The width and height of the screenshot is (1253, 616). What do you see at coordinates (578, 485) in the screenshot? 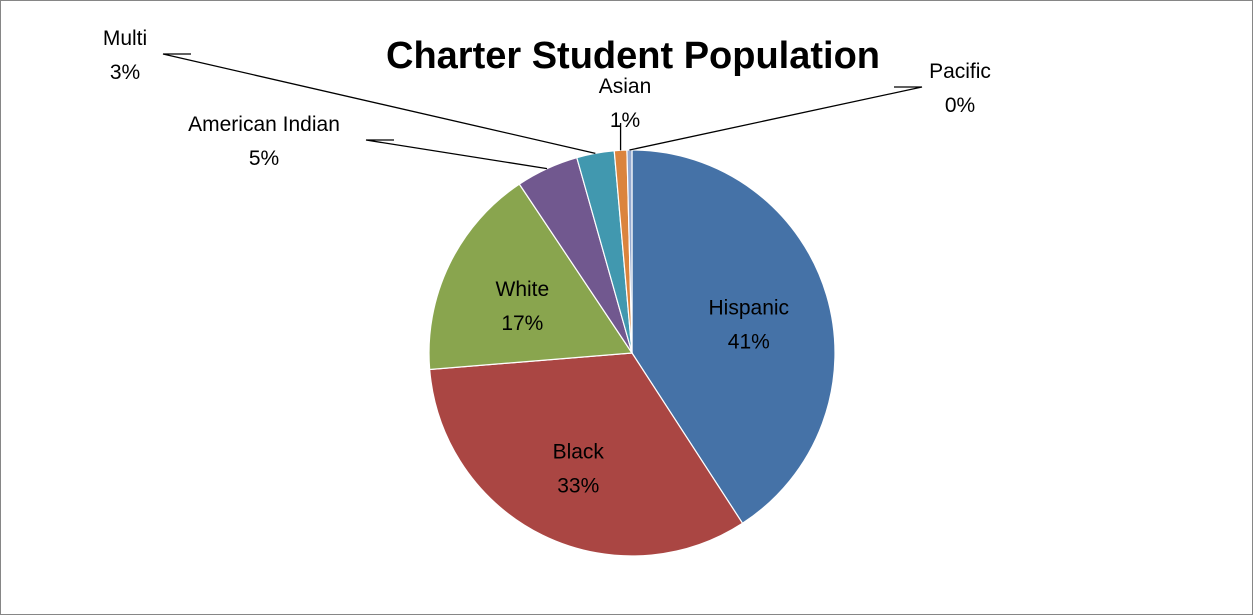
I see `data-label-percent: 33%` at bounding box center [578, 485].